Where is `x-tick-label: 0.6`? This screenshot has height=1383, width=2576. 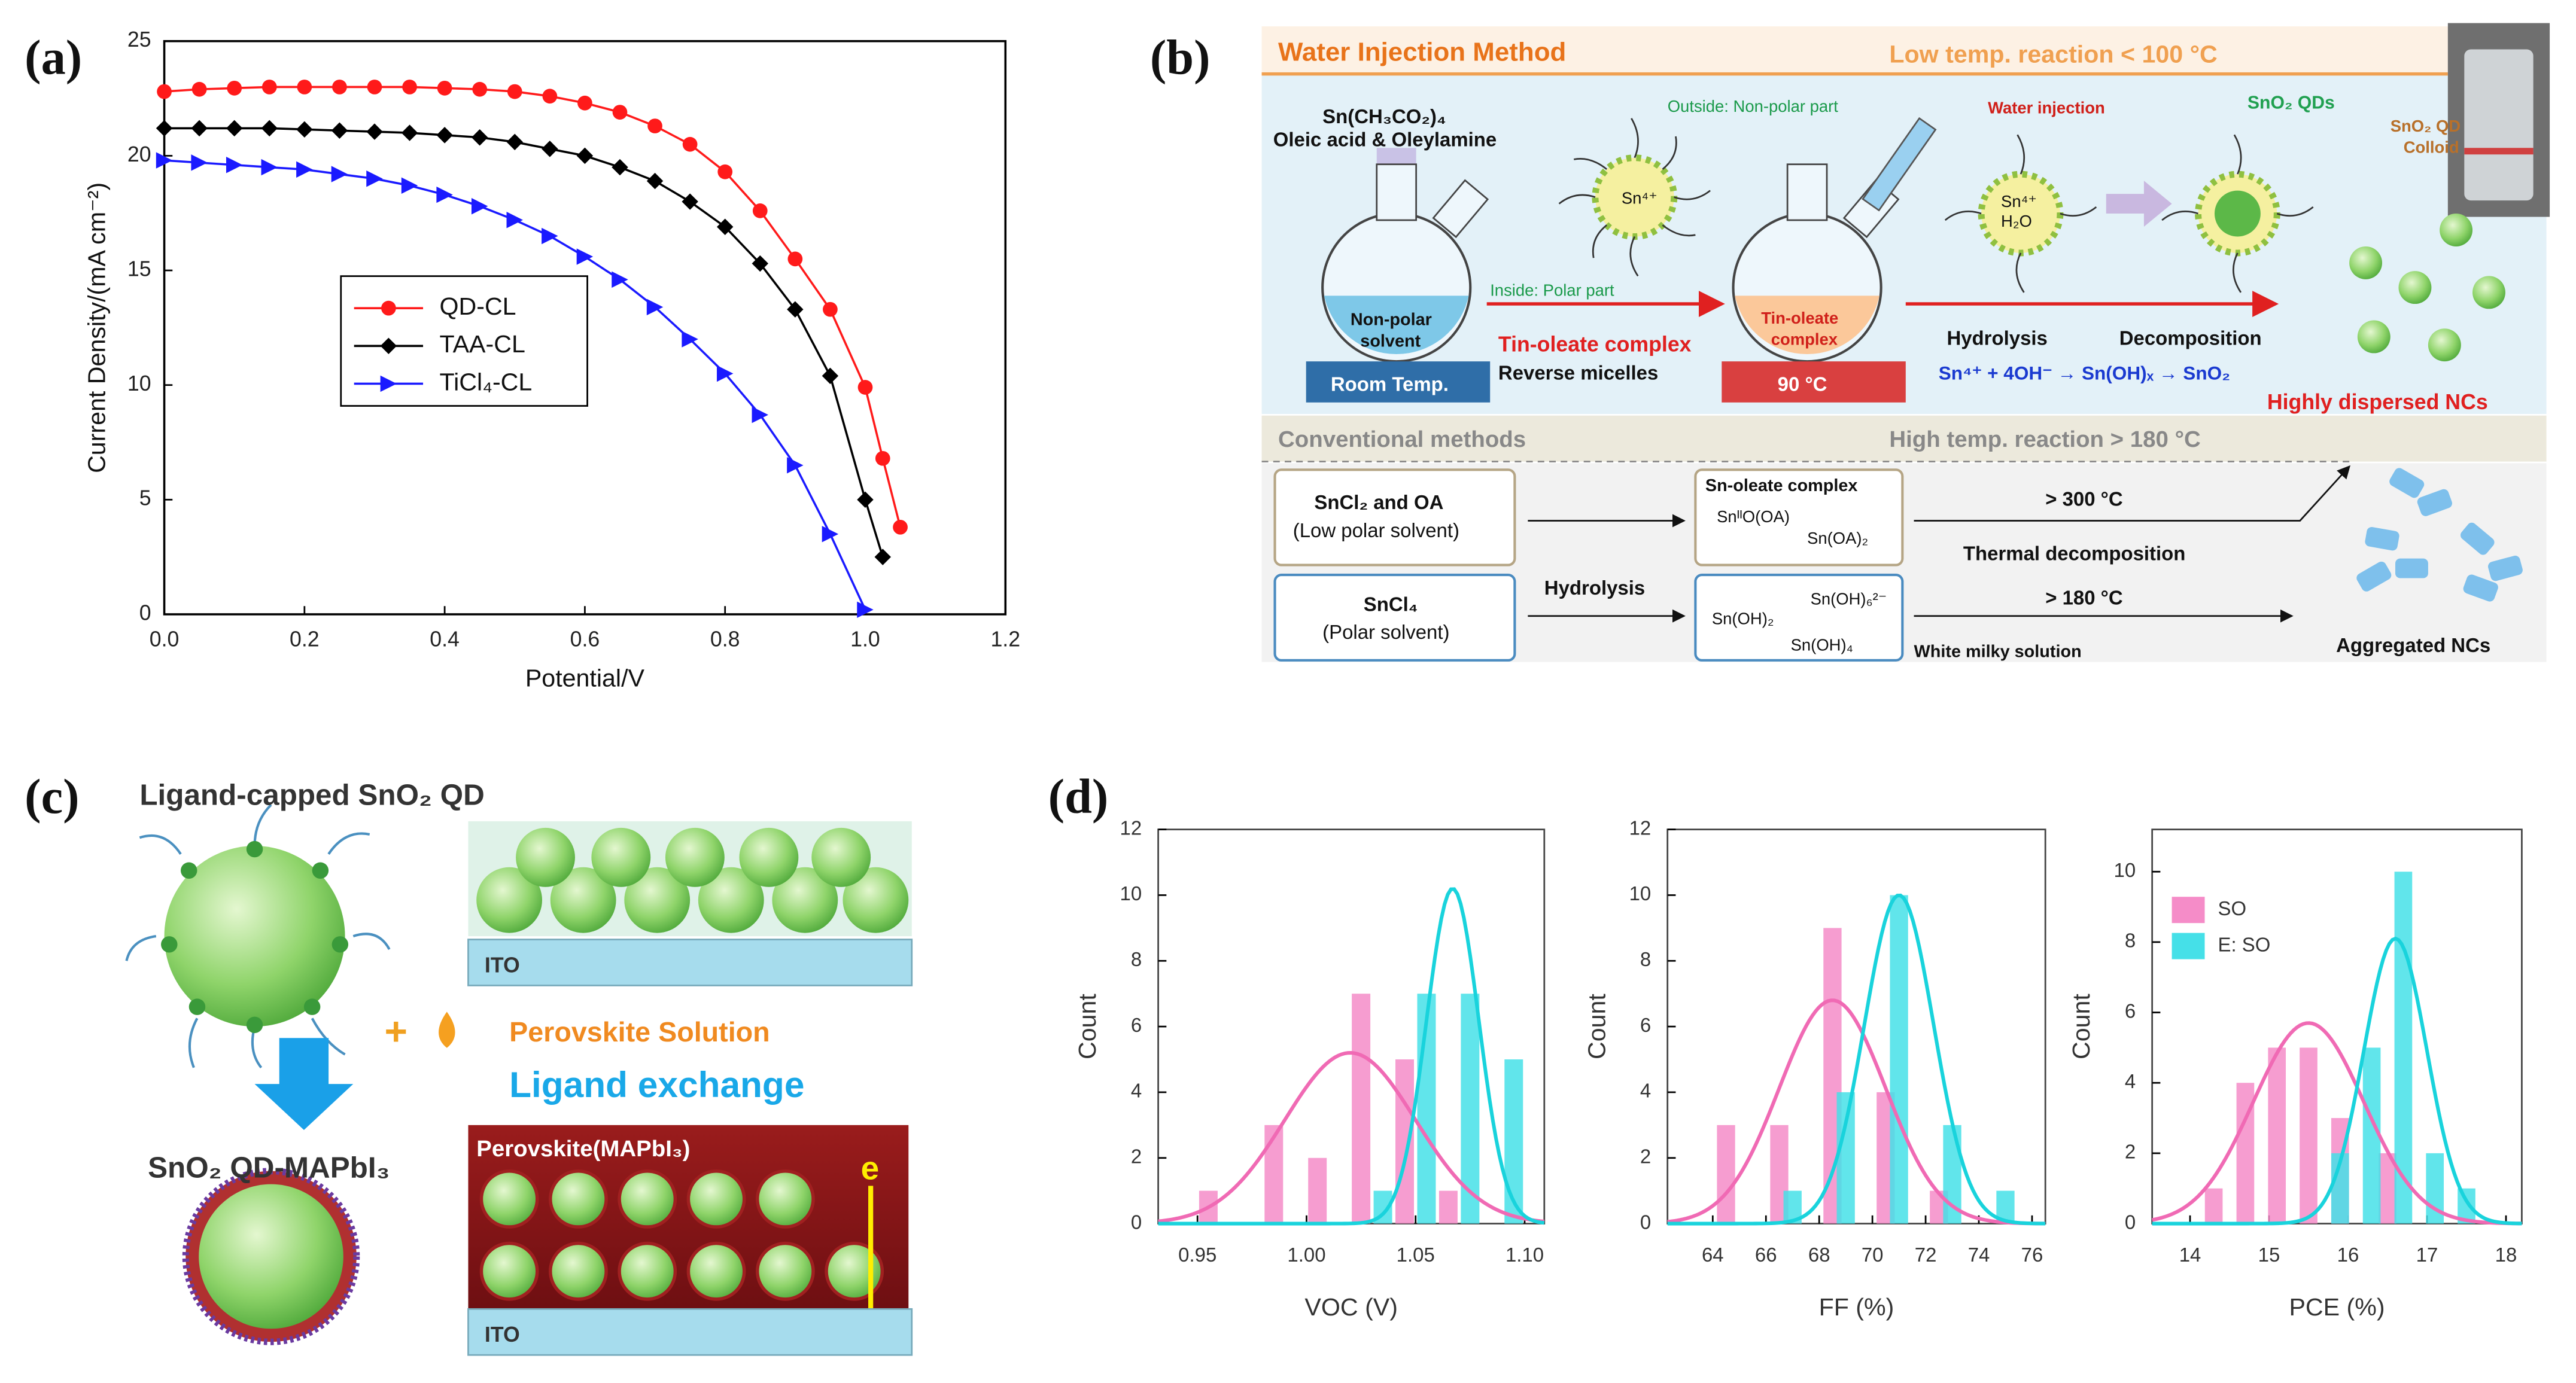 x-tick-label: 0.6 is located at coordinates (585, 639).